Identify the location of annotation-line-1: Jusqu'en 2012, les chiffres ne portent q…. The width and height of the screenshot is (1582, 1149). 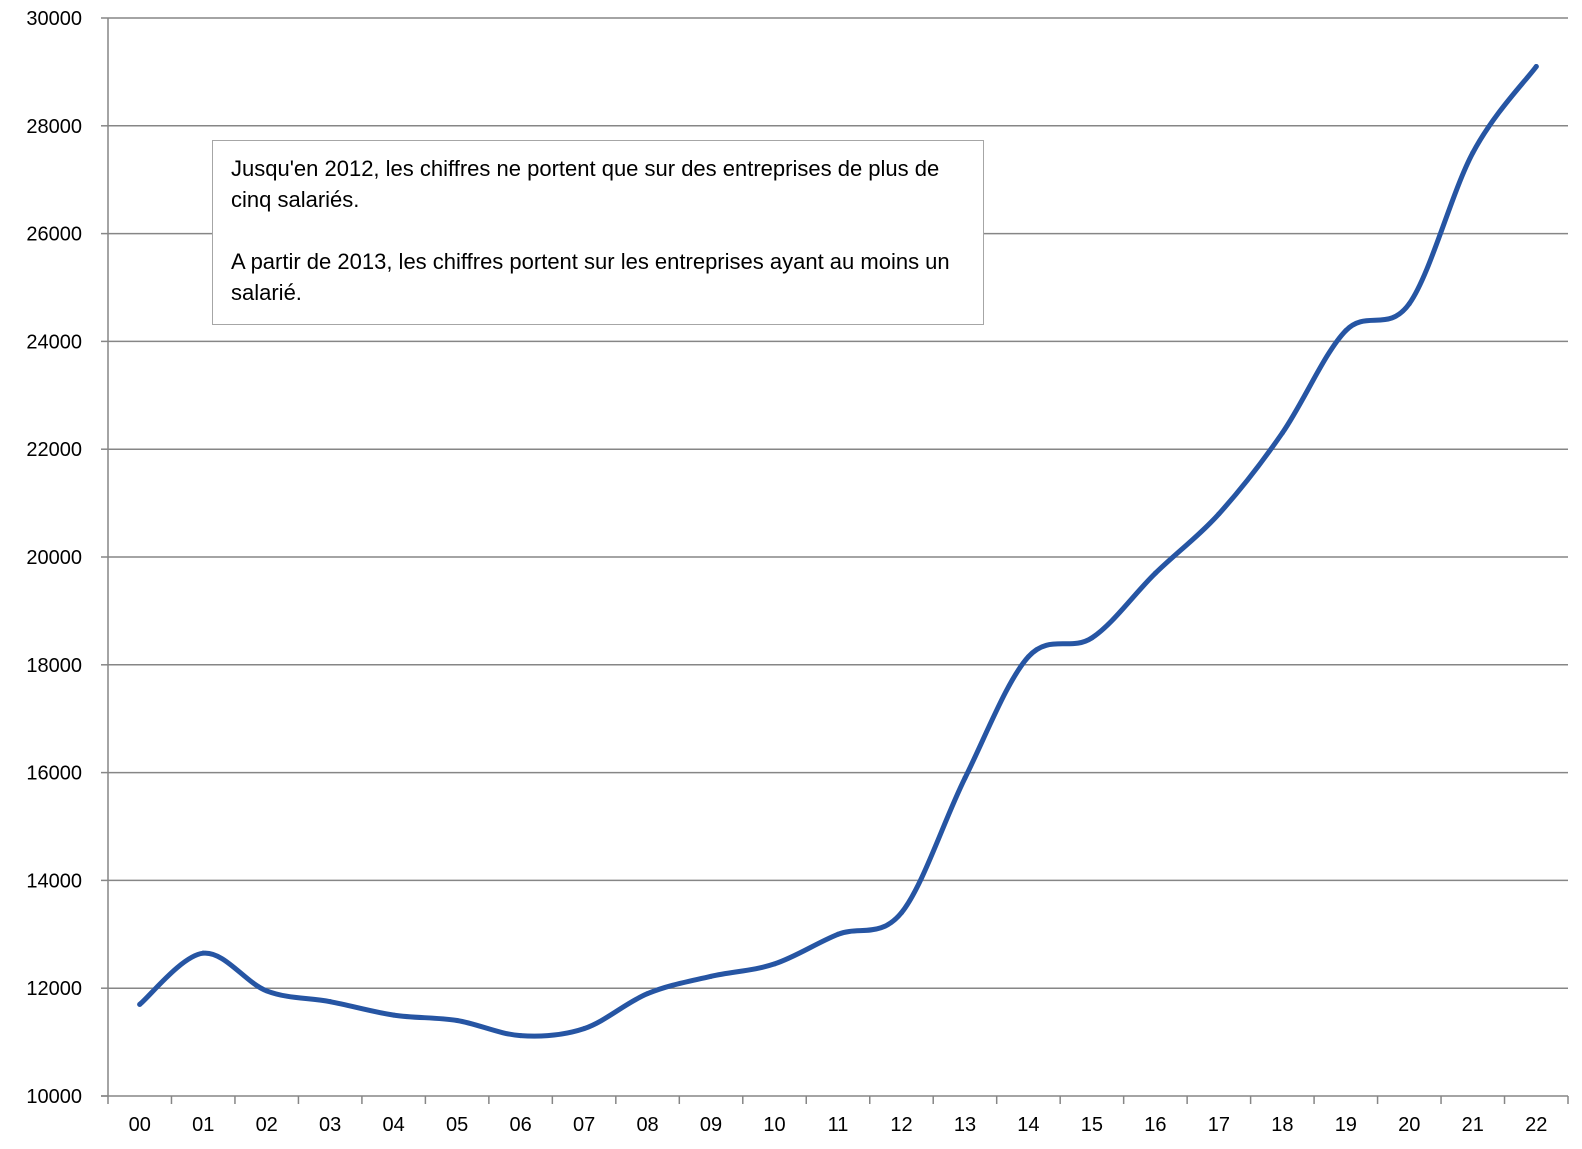
(585, 184).